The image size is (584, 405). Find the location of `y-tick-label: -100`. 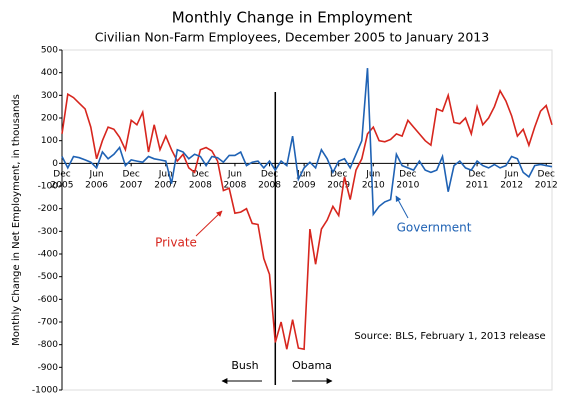

y-tick-label: -100 is located at coordinates (48, 187).